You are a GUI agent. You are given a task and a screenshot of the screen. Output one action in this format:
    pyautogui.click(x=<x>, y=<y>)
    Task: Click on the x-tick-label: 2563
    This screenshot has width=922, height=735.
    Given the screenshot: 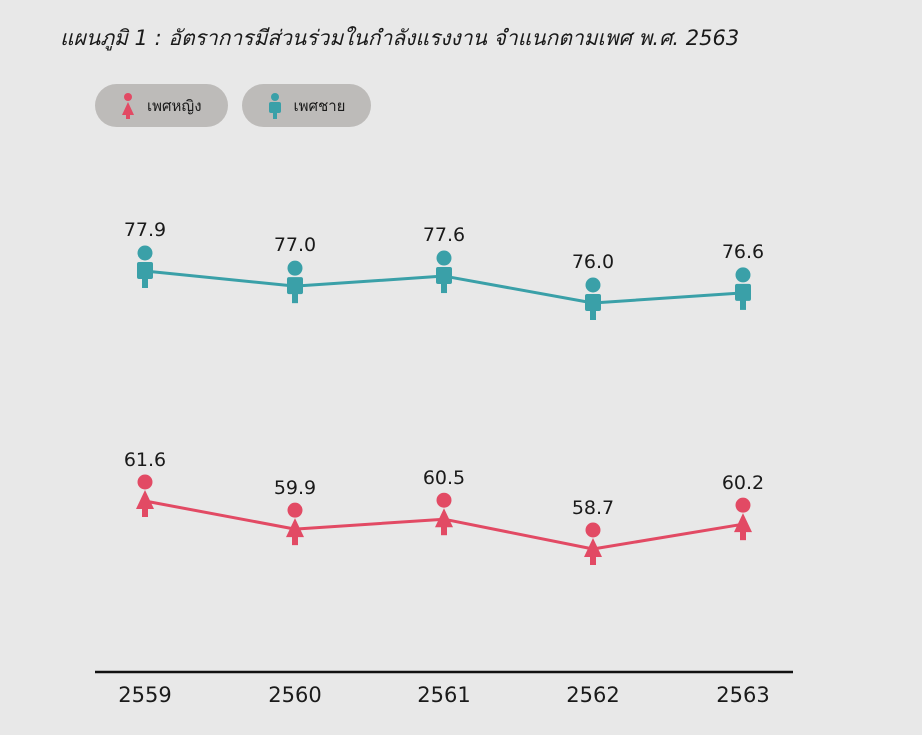 What is the action you would take?
    pyautogui.click(x=742, y=695)
    